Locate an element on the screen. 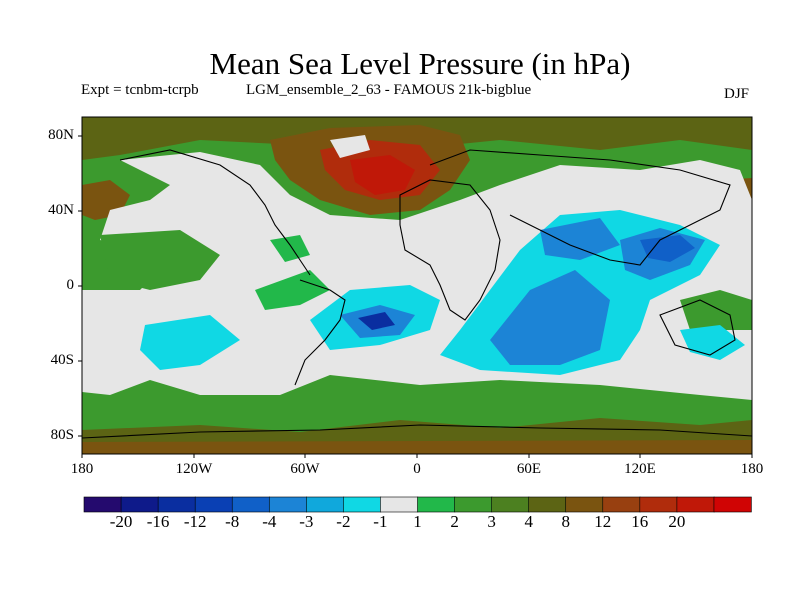 The image size is (800, 600). lon-tick-label: 60E is located at coordinates (529, 469).